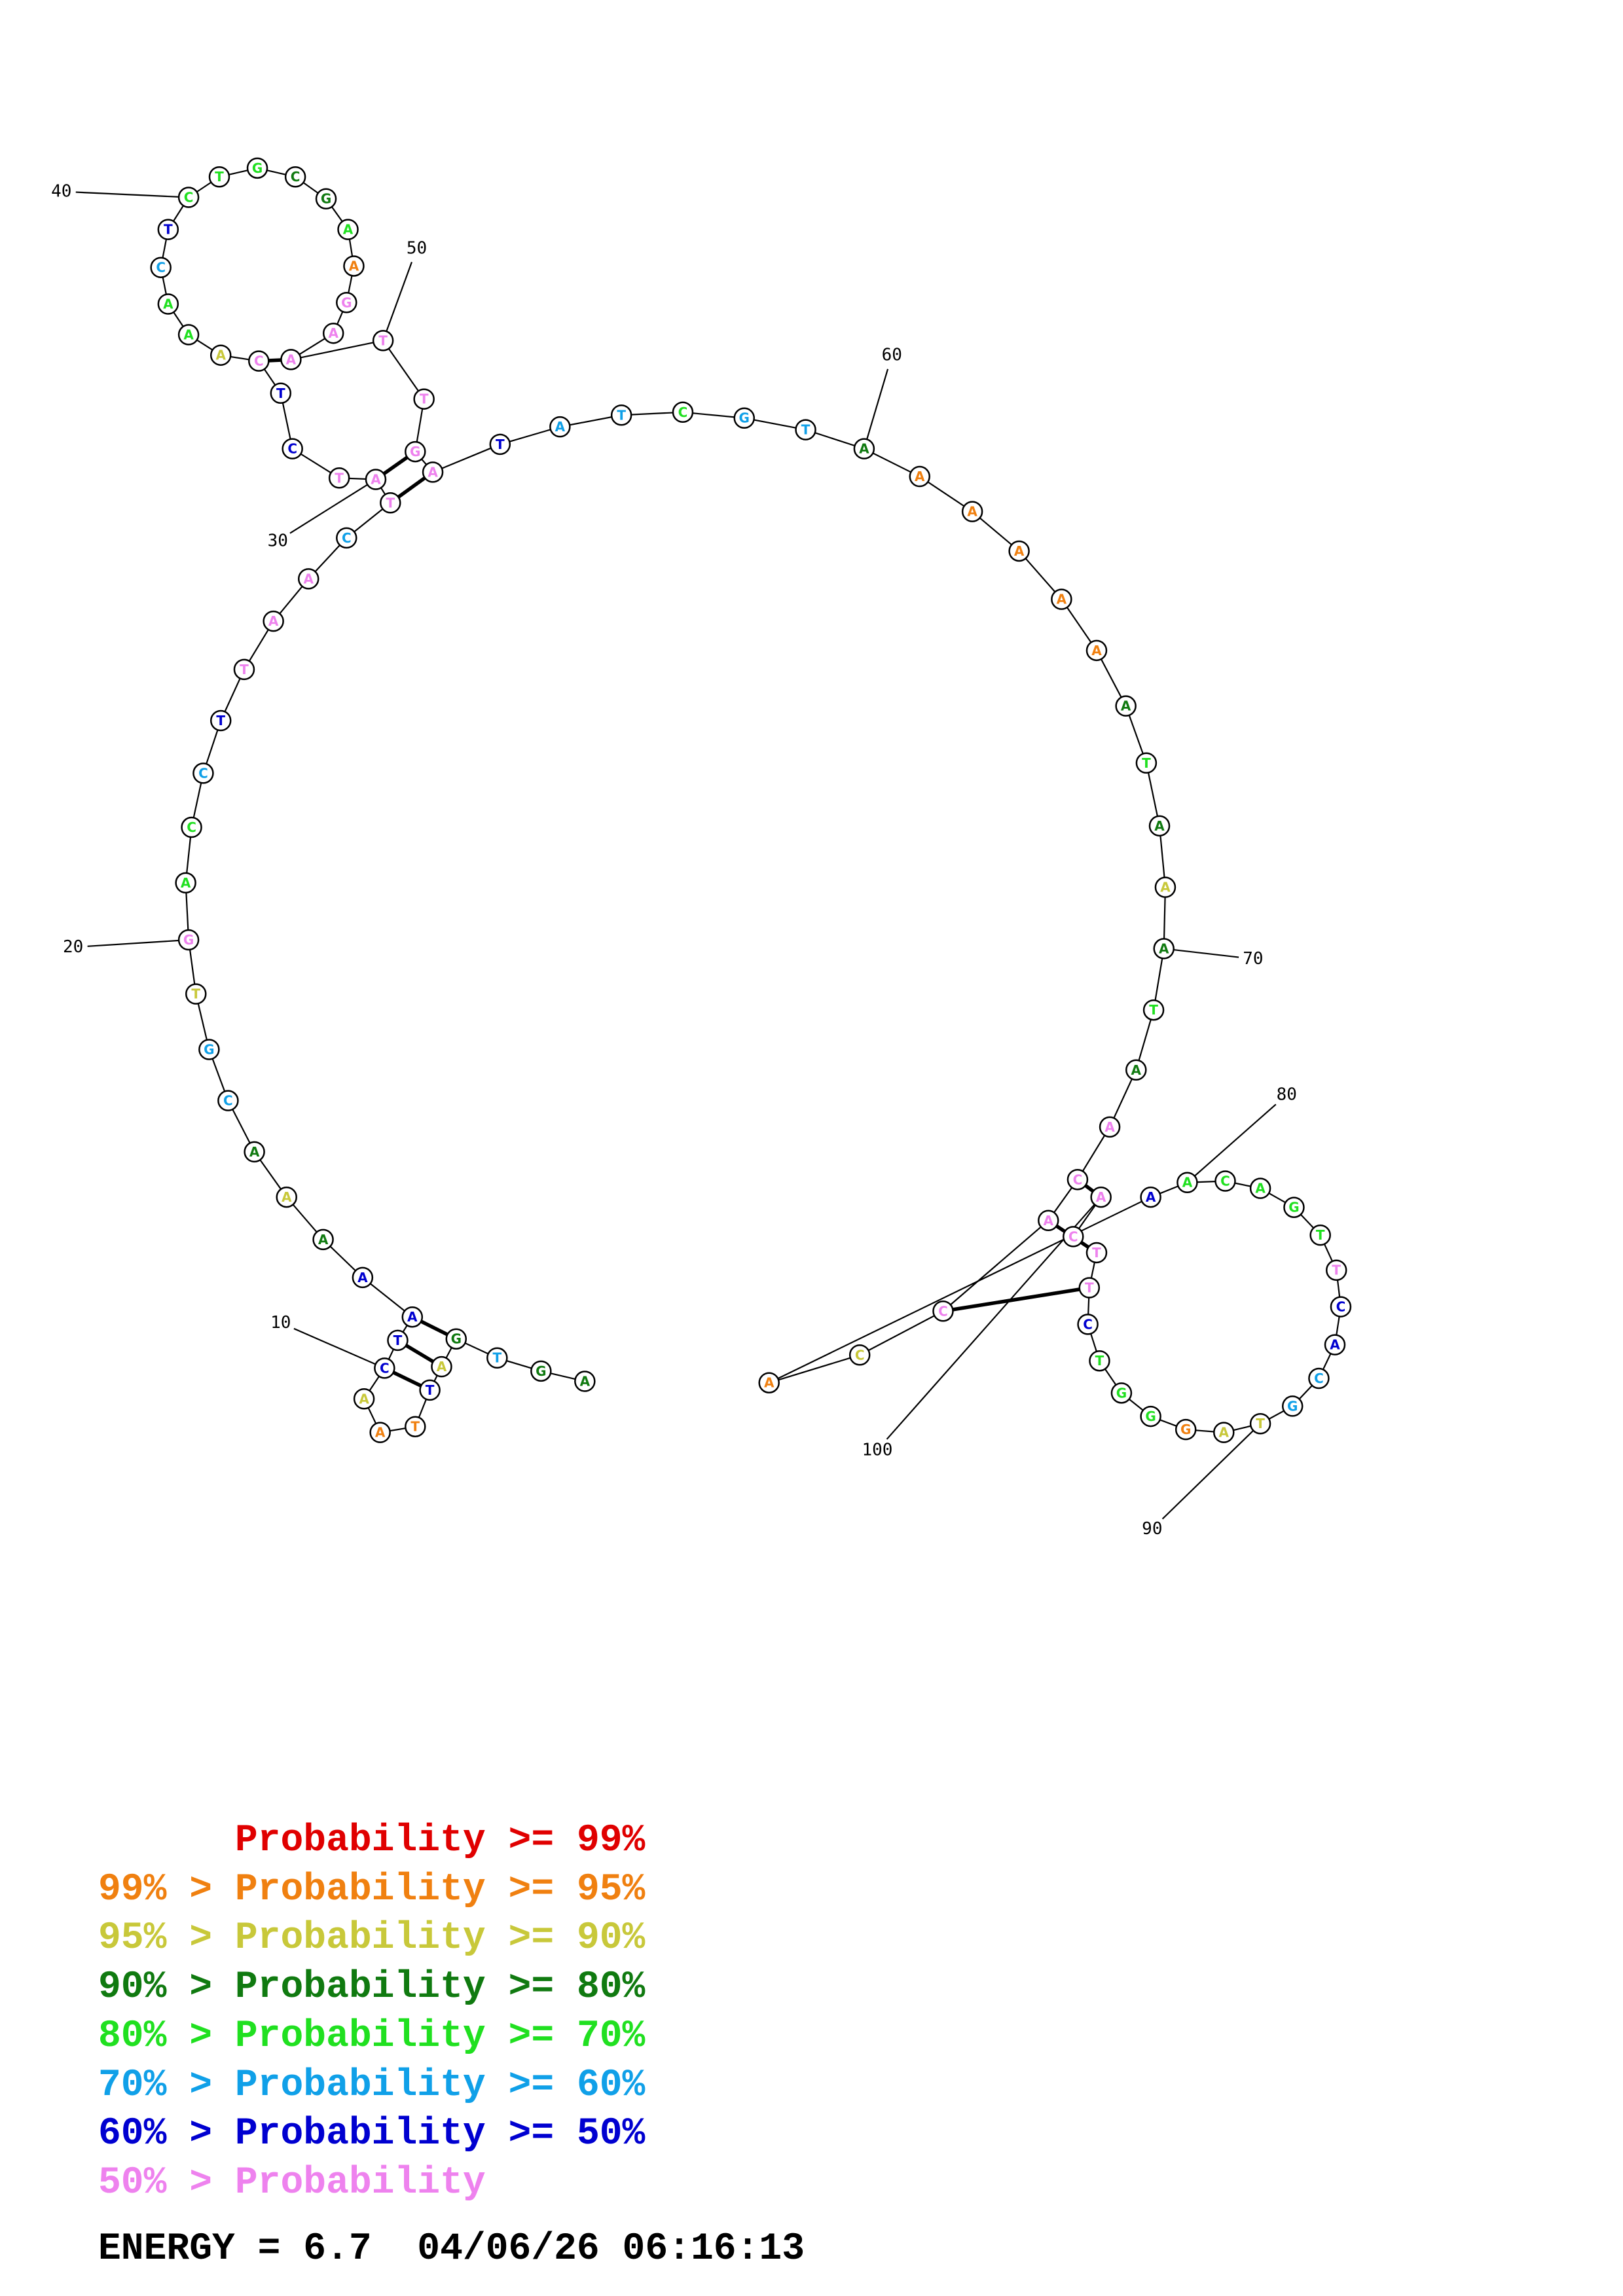 The width and height of the screenshot is (1623, 2296). What do you see at coordinates (877, 1450) in the screenshot?
I see `tick-label-100: 100` at bounding box center [877, 1450].